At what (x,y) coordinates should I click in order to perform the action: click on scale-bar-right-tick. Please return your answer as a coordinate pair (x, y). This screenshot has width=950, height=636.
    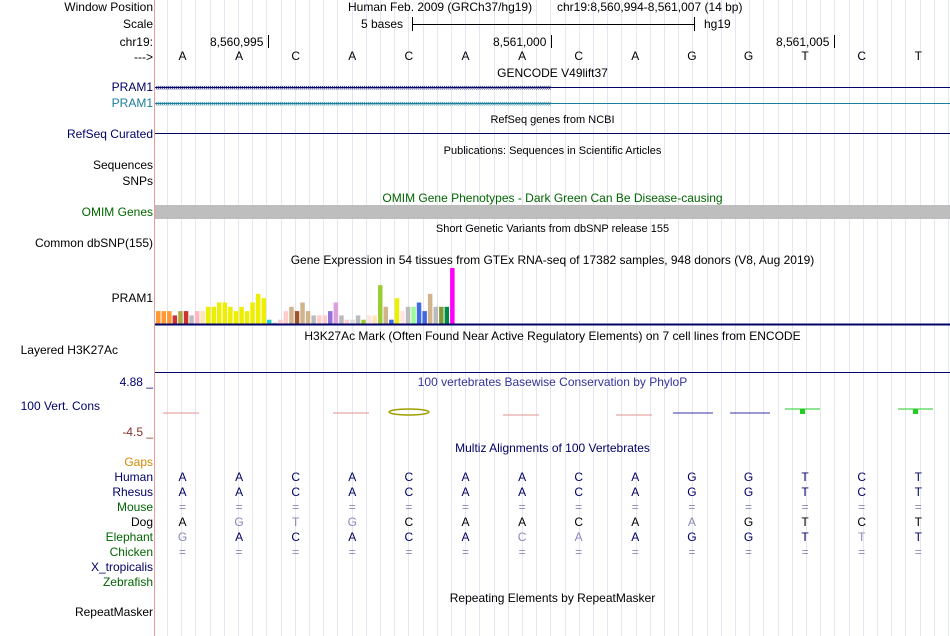
    Looking at the image, I should click on (694, 24).